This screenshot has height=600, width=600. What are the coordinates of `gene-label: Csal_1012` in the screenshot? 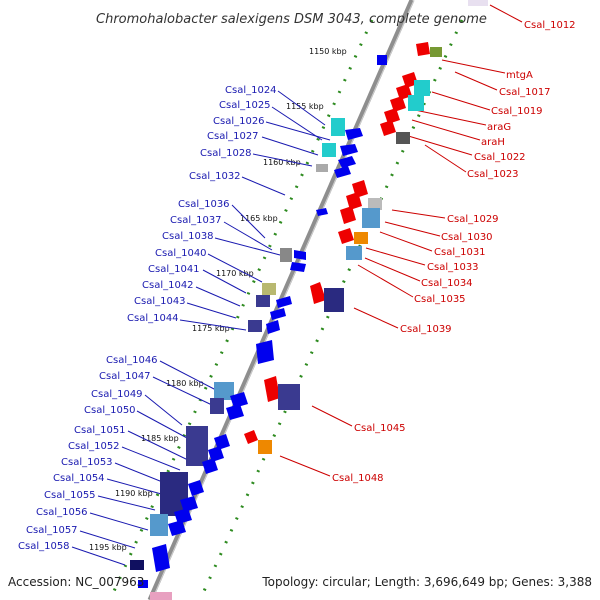 It's located at (550, 25).